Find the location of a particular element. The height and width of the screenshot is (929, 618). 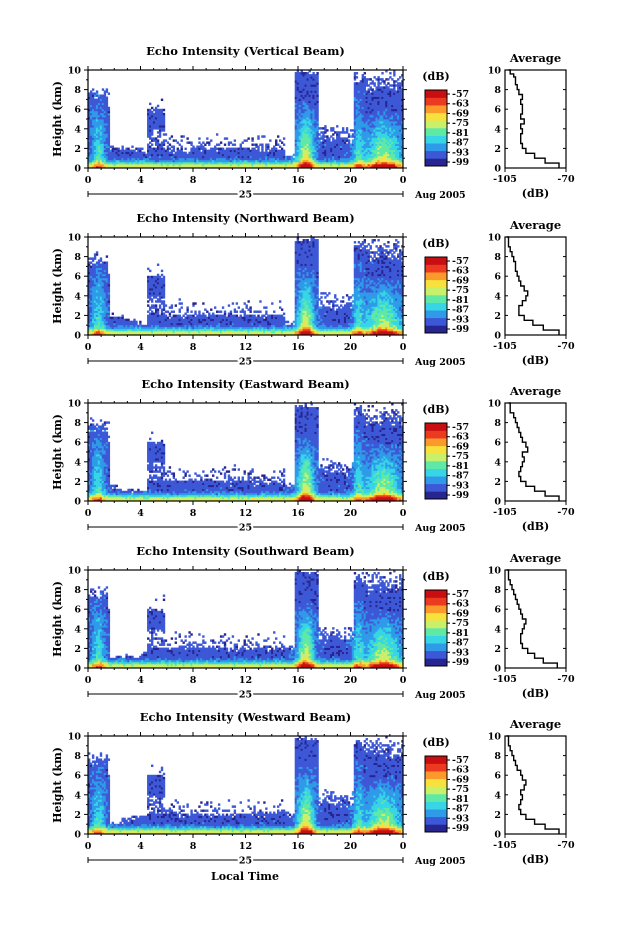

date-label: Aug 2005 is located at coordinates (440, 195).